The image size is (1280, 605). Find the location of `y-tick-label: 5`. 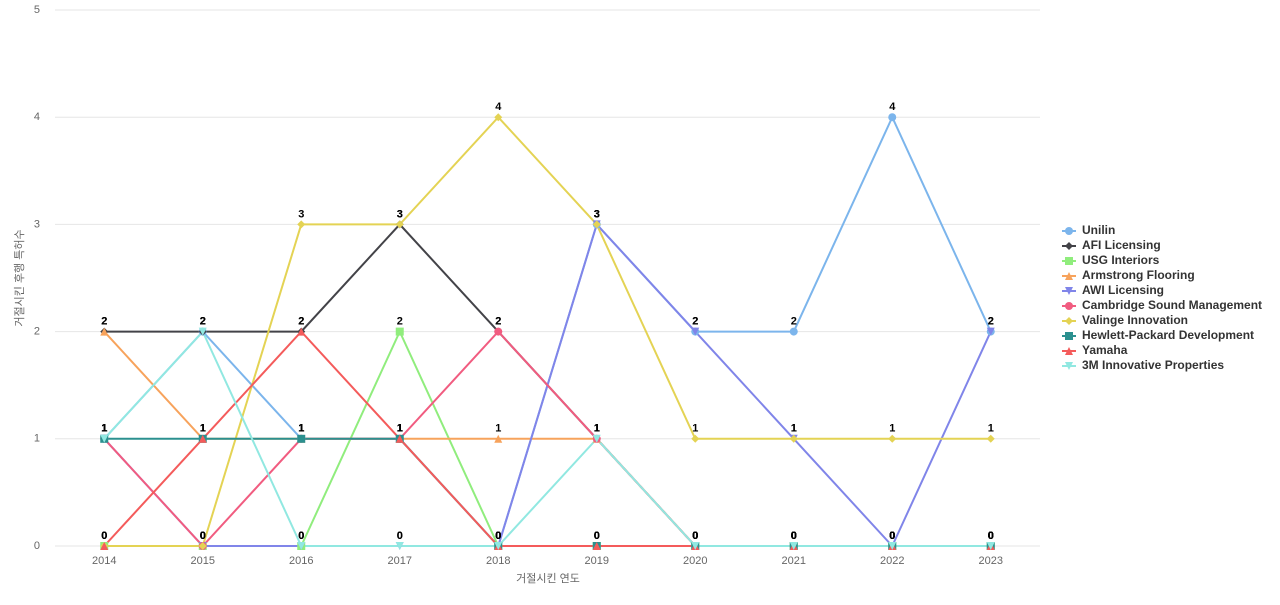

y-tick-label: 5 is located at coordinates (37, 10).